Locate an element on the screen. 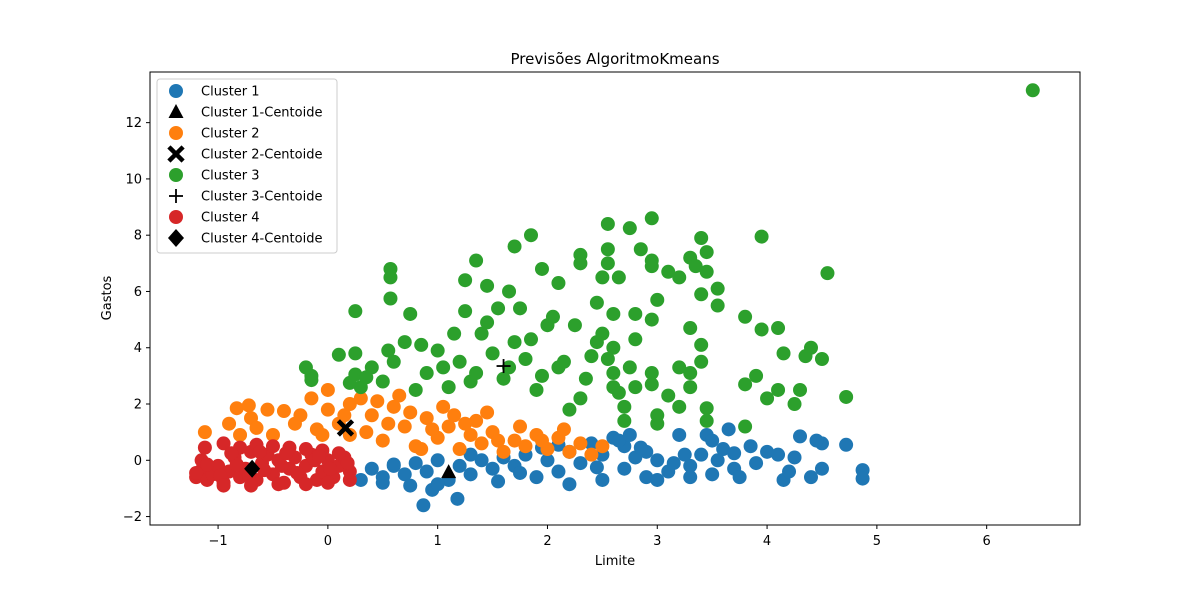 Image resolution: width=1200 pixels, height=600 pixels. legend-triangle-marker is located at coordinates (176, 111).